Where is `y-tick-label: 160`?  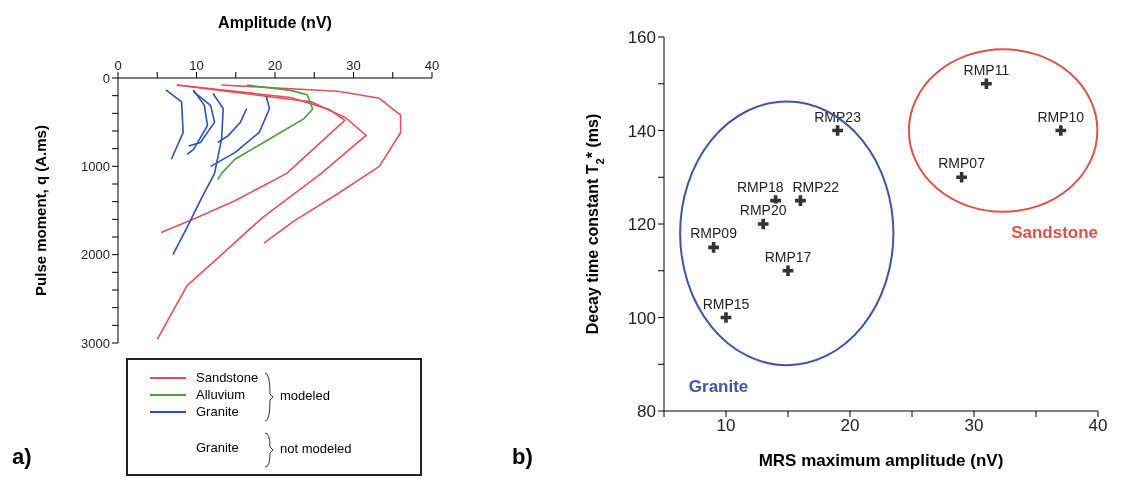
y-tick-label: 160 is located at coordinates (641, 38).